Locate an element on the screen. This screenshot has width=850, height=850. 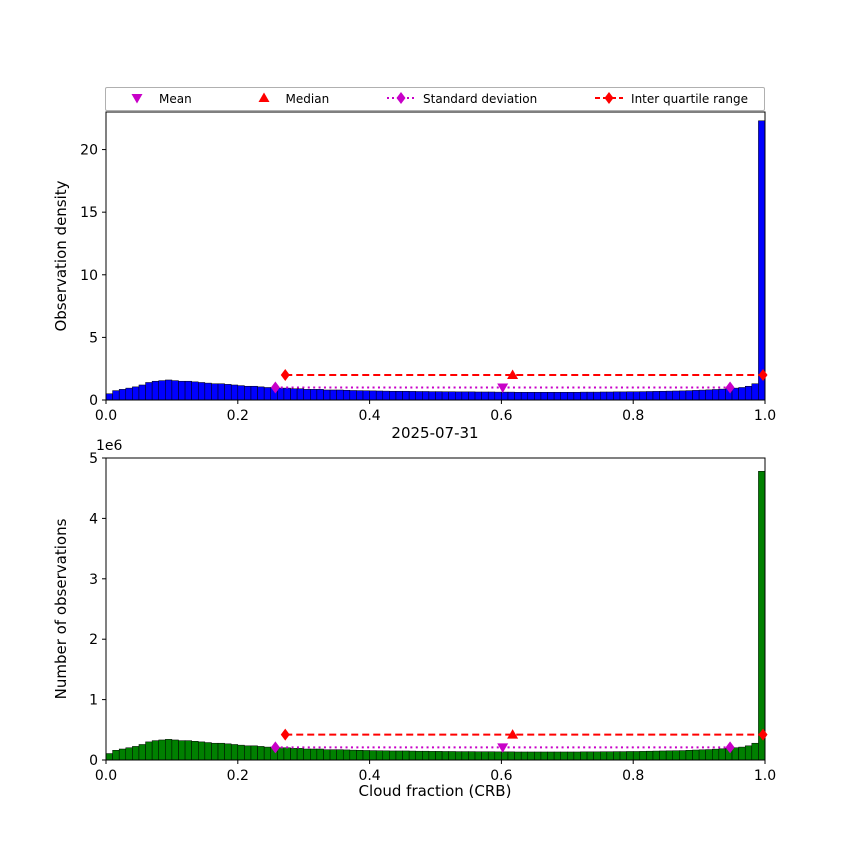
x-tick-label: 0.8 is located at coordinates (633, 416).